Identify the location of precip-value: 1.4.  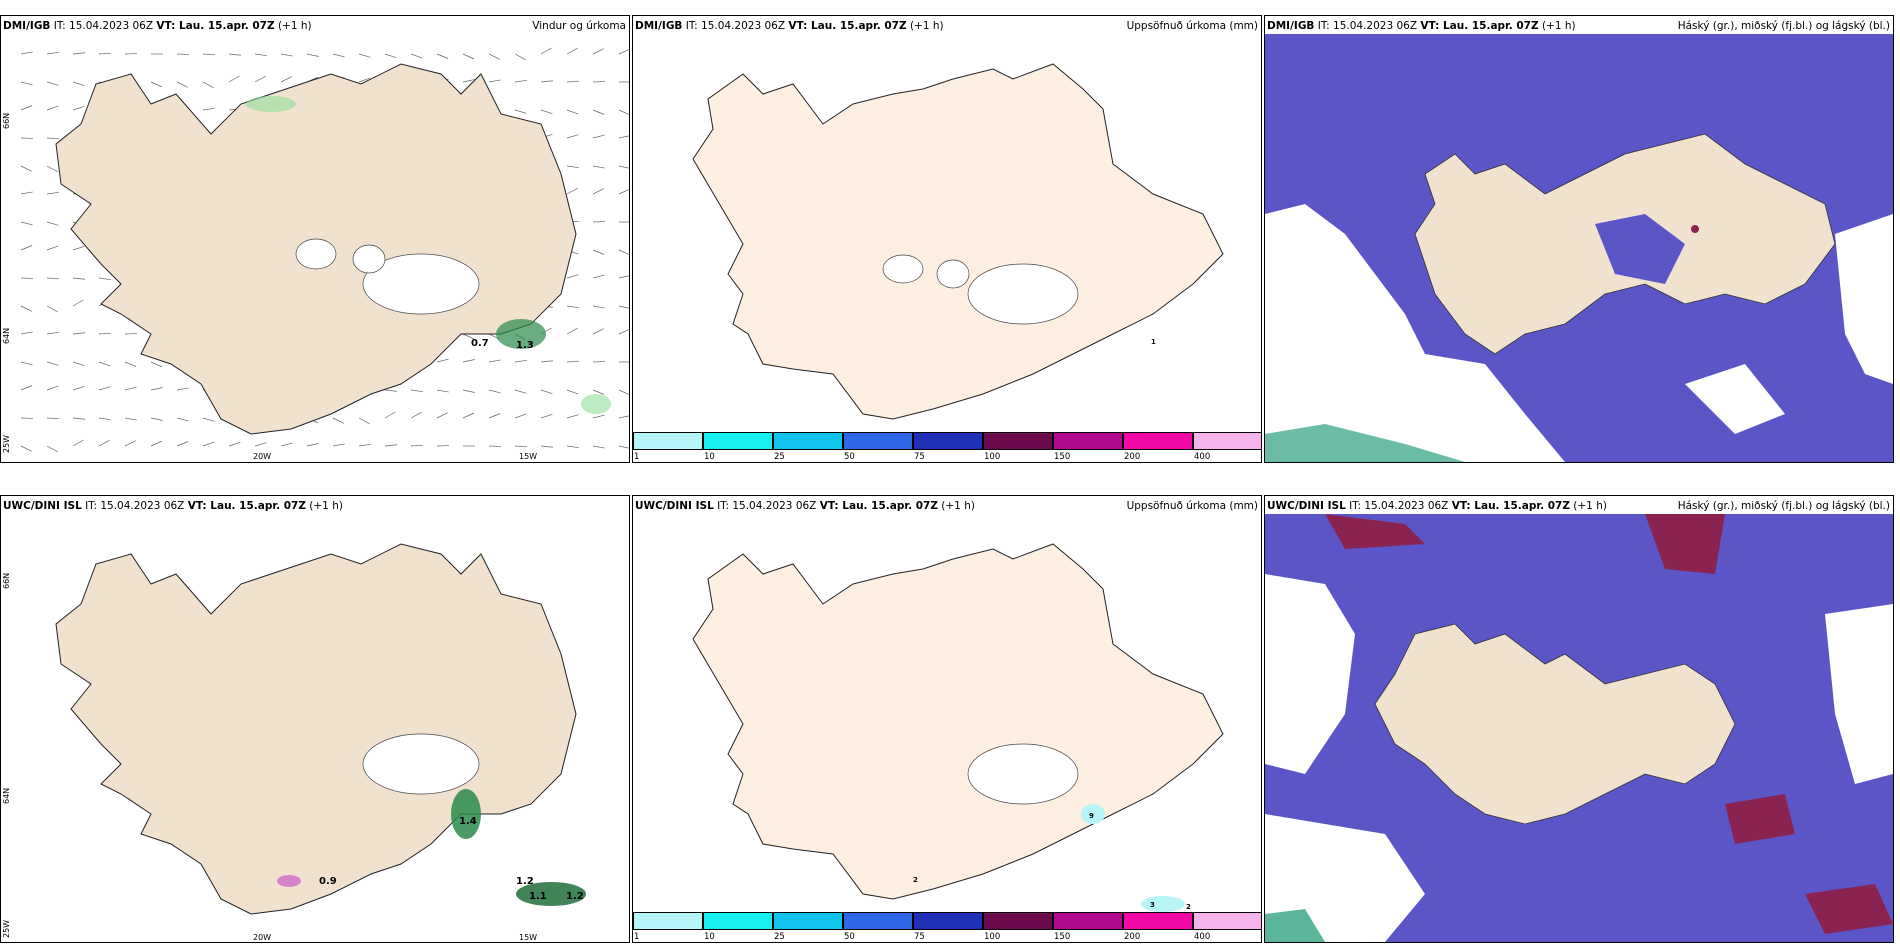
(468, 821).